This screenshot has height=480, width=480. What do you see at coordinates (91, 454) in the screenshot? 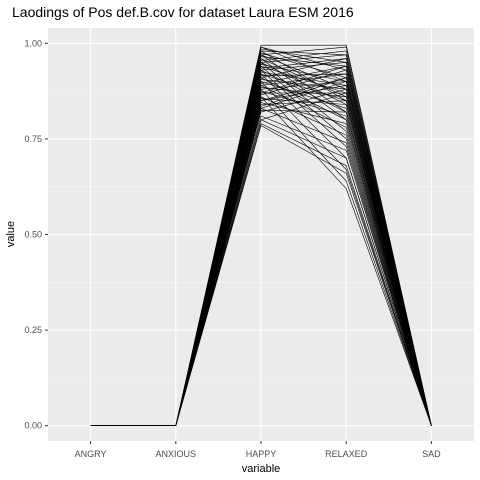
I see `x-tick-label: ANGRY` at bounding box center [91, 454].